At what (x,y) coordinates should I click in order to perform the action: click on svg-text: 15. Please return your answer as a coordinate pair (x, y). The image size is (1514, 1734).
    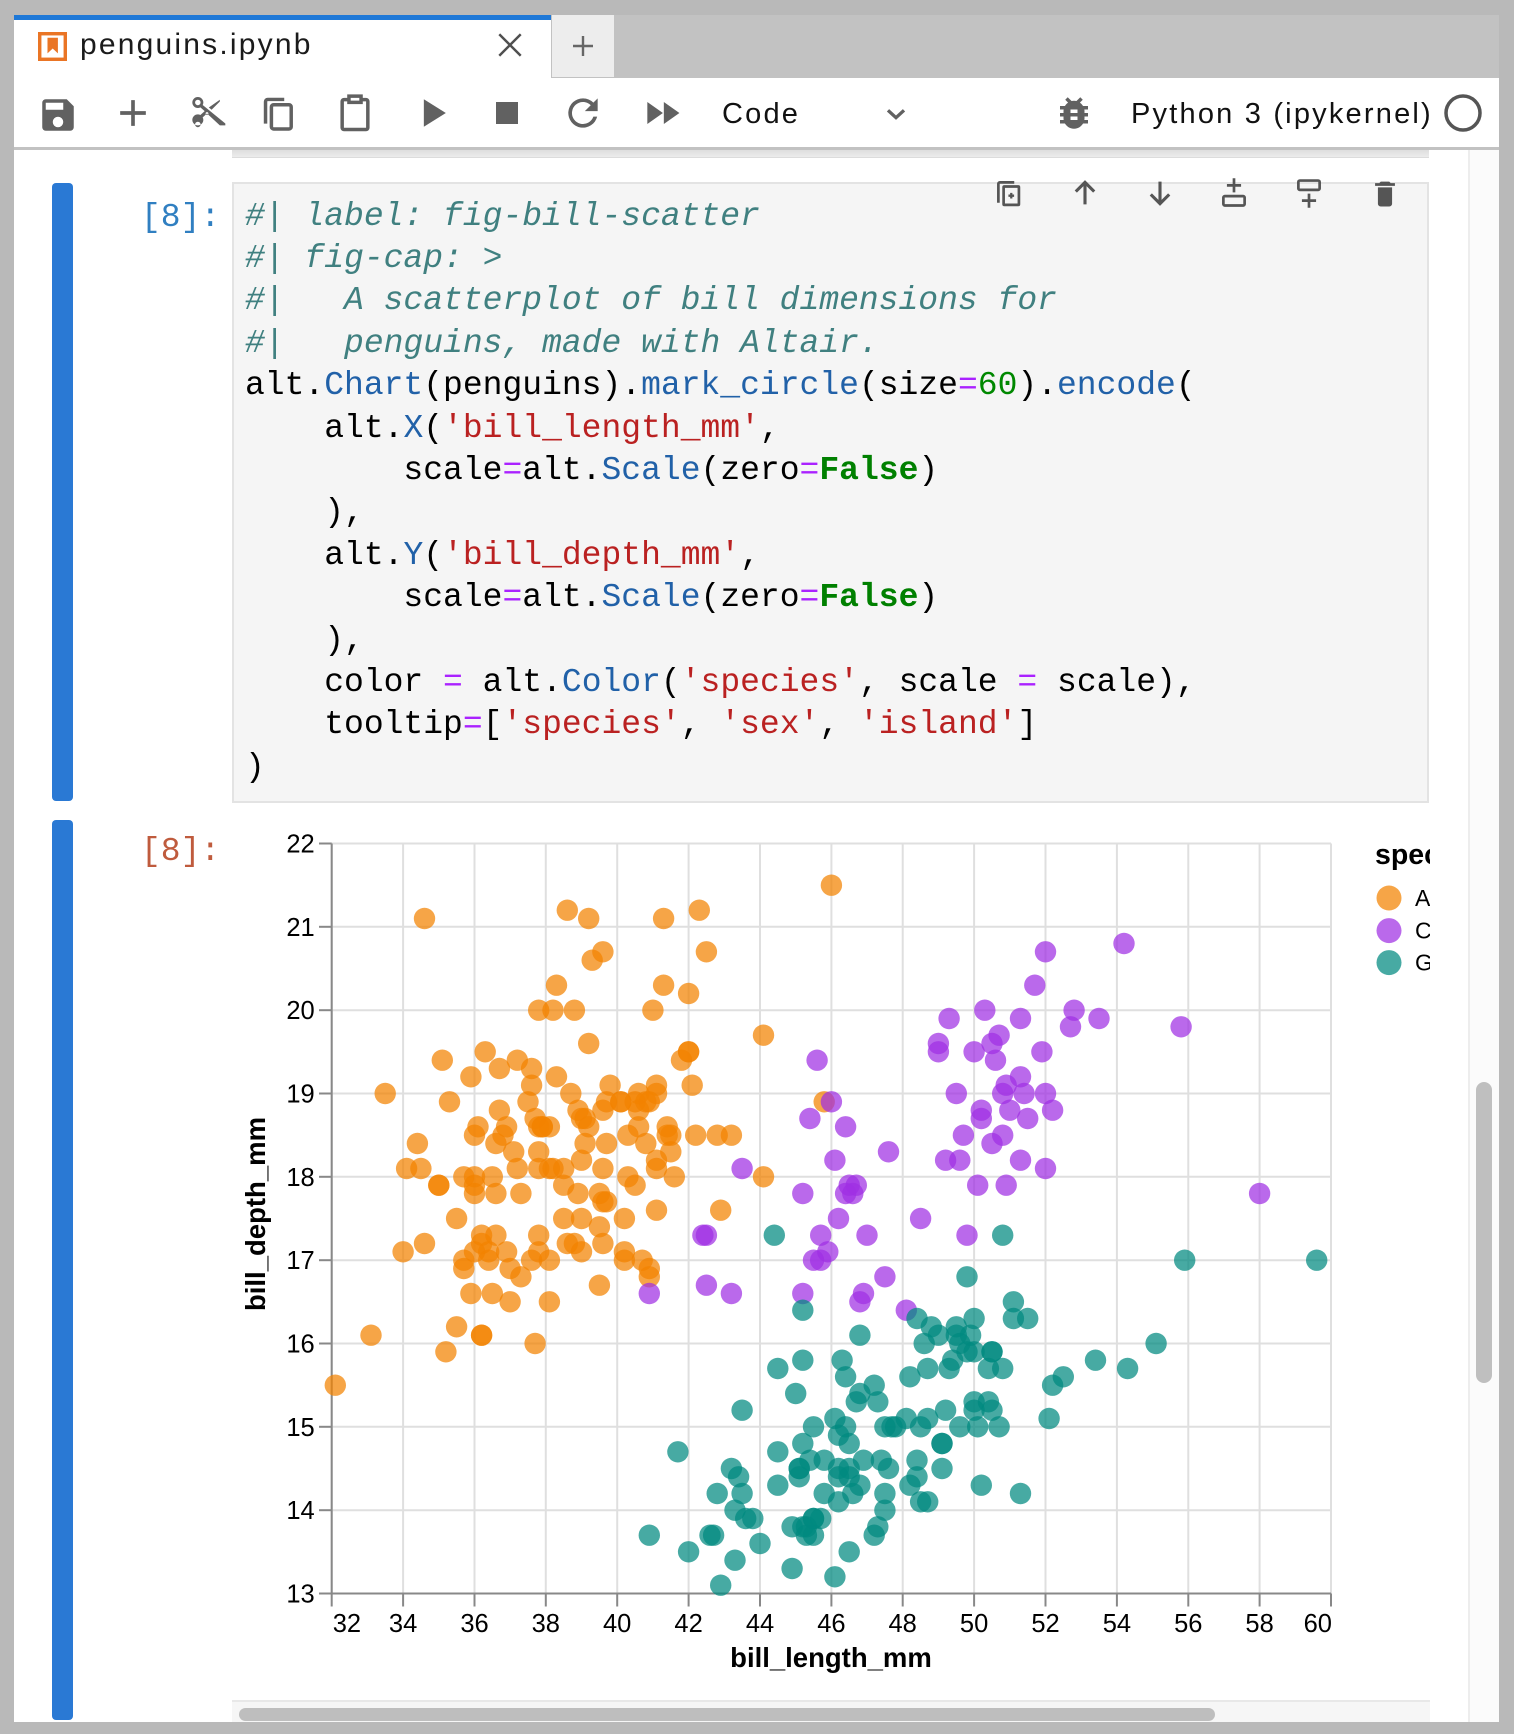
    Looking at the image, I should click on (300, 1428).